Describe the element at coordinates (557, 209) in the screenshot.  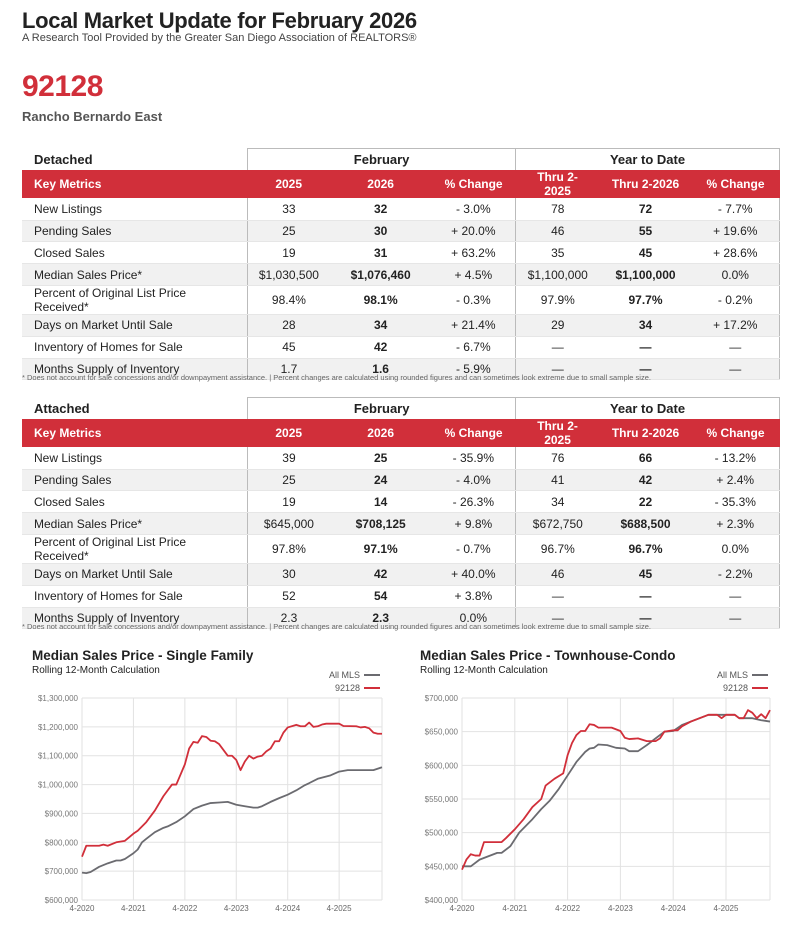
I see `metric-value: 78` at that location.